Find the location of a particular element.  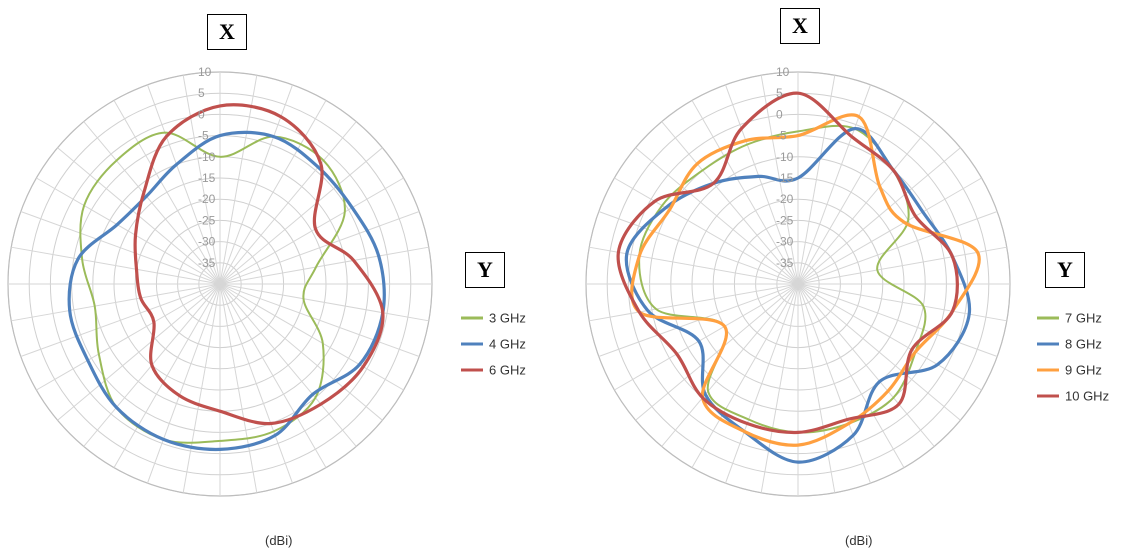

legend-label: 10 GHz is located at coordinates (1087, 396).